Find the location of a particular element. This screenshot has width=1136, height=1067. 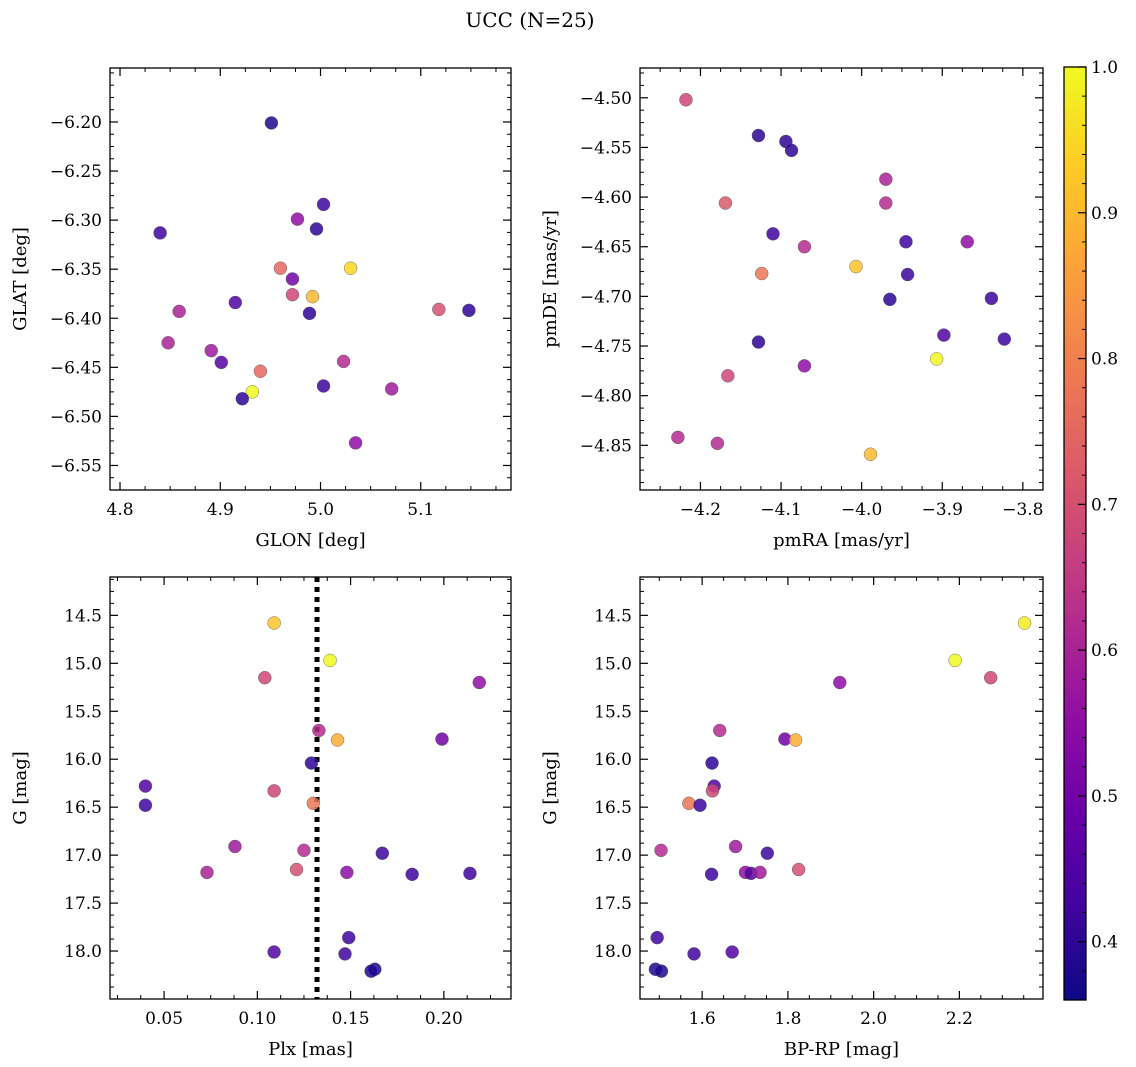

y-tick-label: −6.55 is located at coordinates (76, 466).